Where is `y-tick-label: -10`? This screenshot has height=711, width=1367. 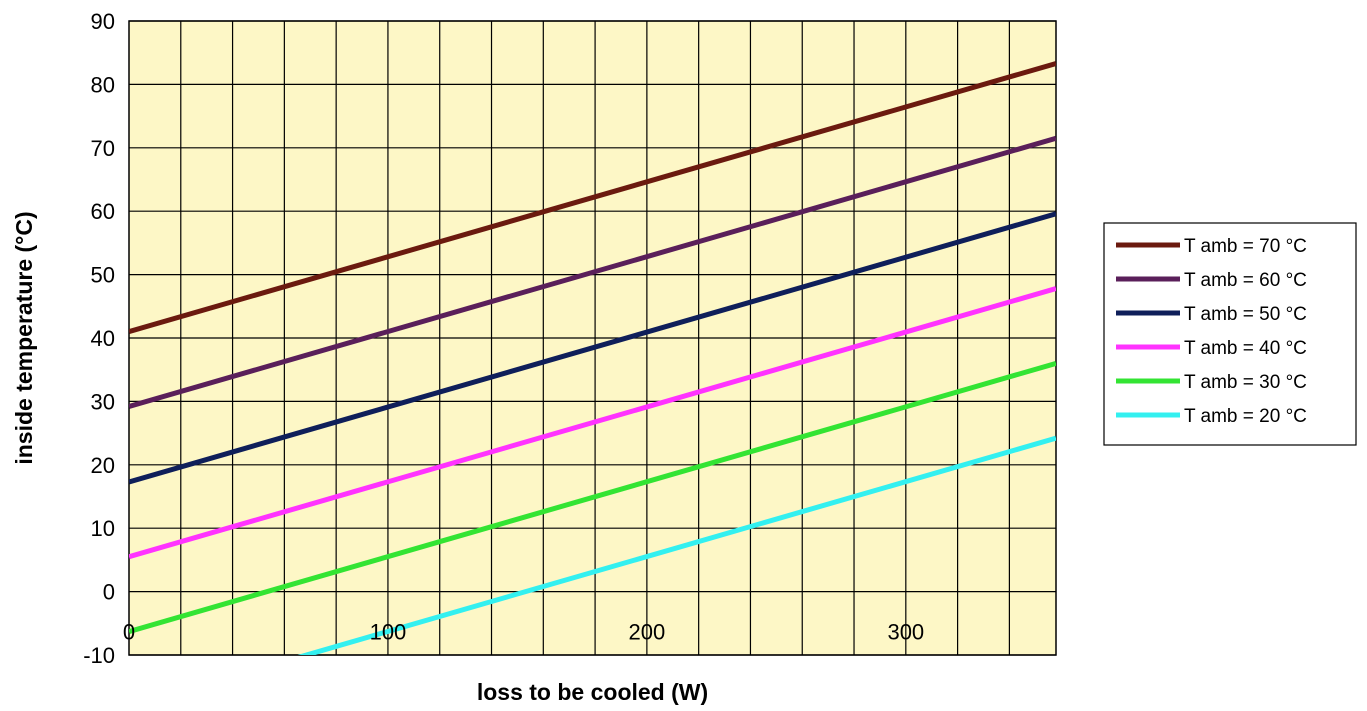
y-tick-label: -10 is located at coordinates (99, 655).